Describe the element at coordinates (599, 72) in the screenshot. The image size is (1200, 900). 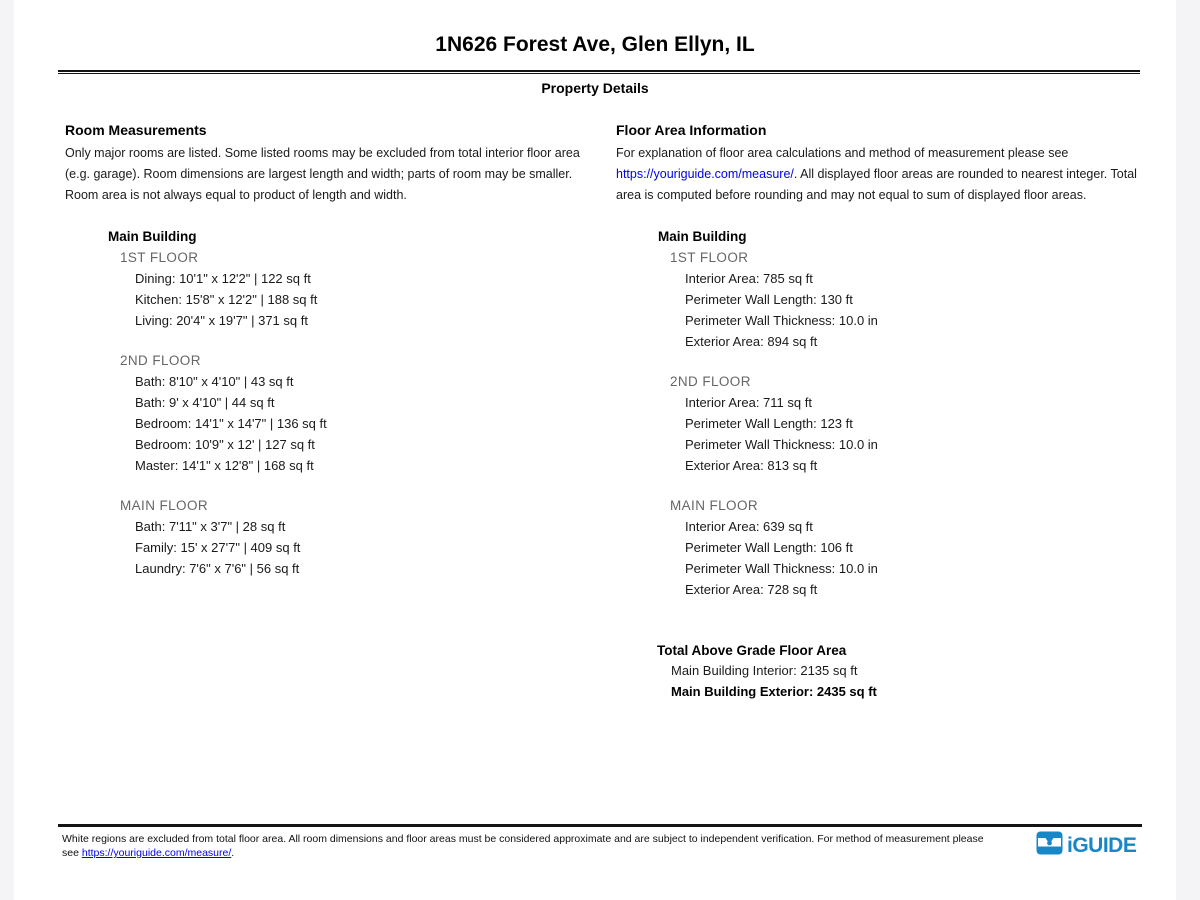
I see `title-divider` at that location.